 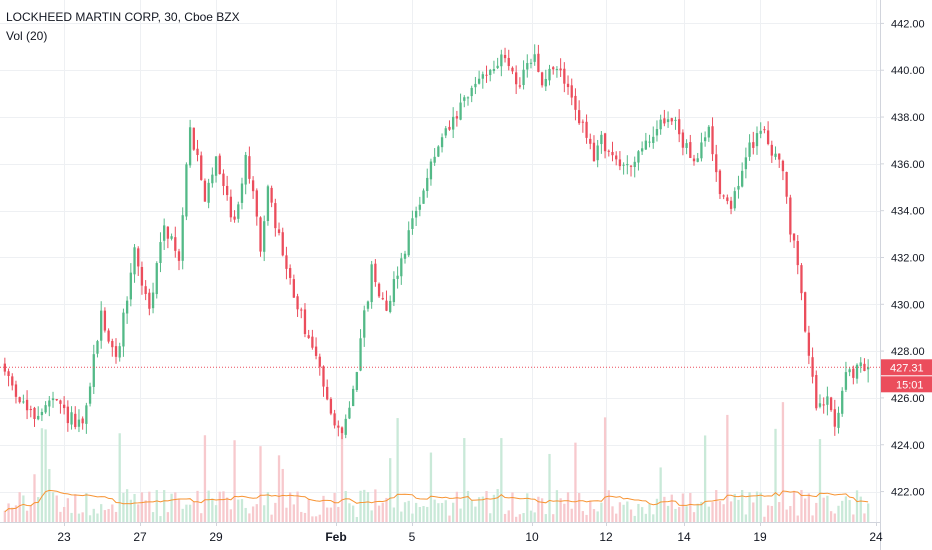 I want to click on x-tick-label: 24, so click(x=876, y=537).